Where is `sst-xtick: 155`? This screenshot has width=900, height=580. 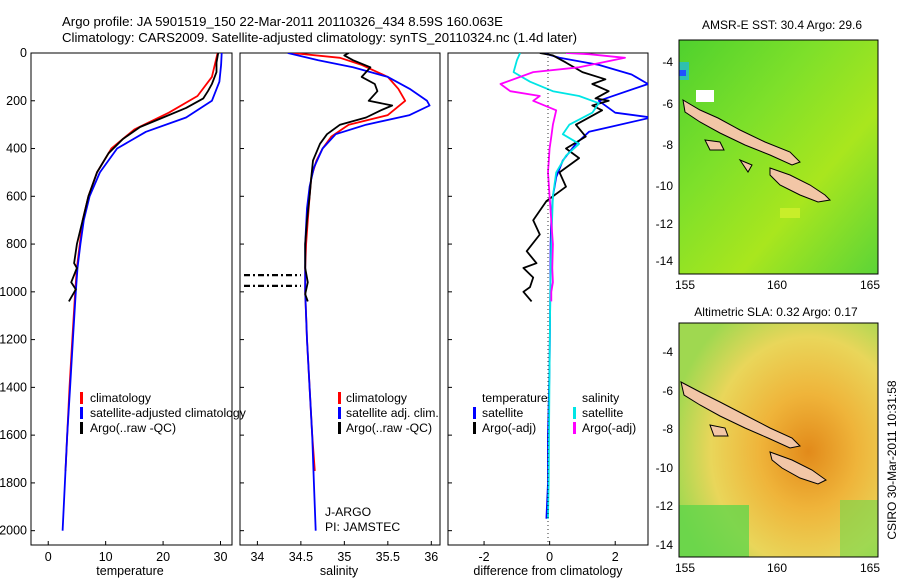 sst-xtick: 155 is located at coordinates (685, 285).